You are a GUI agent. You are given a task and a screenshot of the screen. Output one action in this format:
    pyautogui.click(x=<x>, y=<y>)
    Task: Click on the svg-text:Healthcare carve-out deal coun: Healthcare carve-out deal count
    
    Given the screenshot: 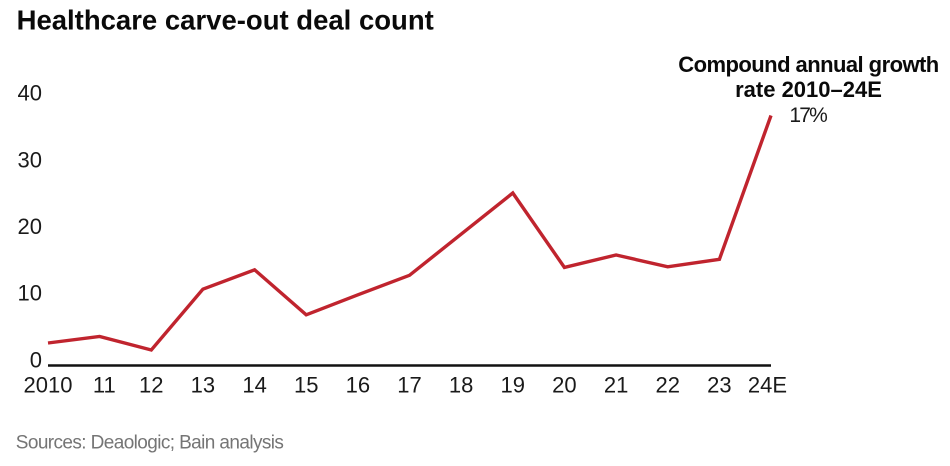 What is the action you would take?
    pyautogui.click(x=225, y=20)
    